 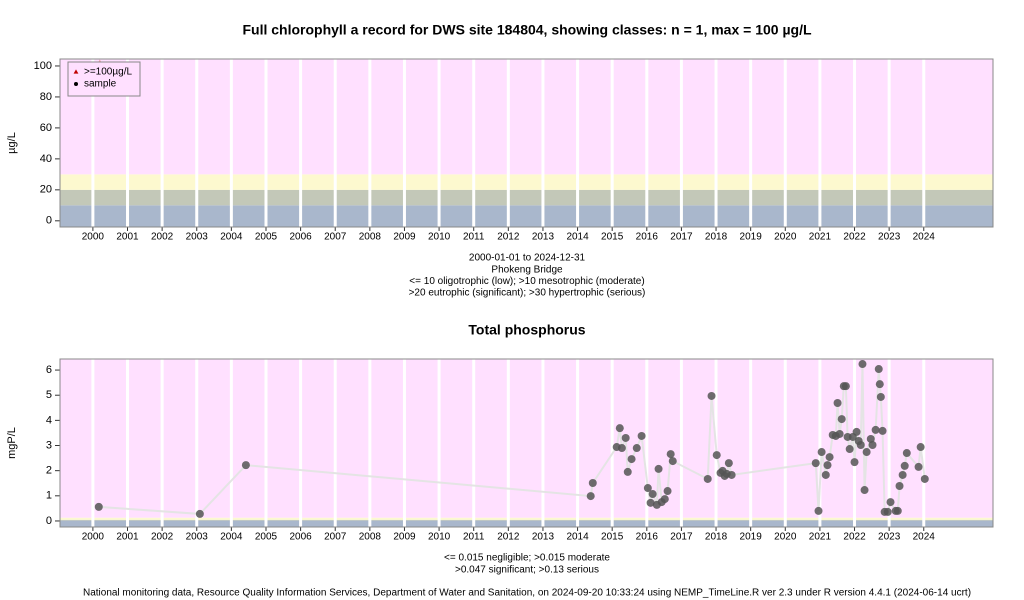 What do you see at coordinates (527, 258) in the screenshot?
I see `note: 2000-01-01 to 2024-12-31` at bounding box center [527, 258].